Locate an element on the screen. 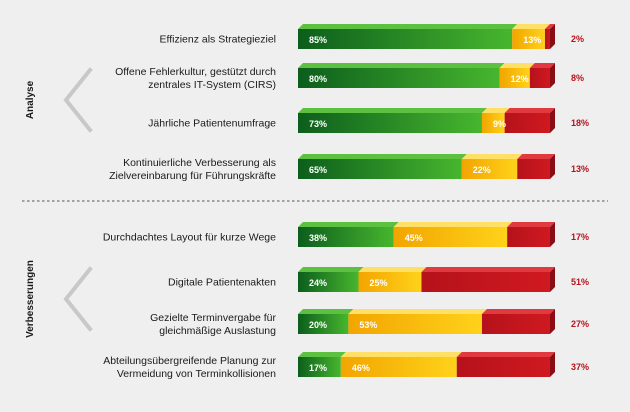 The width and height of the screenshot is (630, 412). data-label: 12% is located at coordinates (520, 79).